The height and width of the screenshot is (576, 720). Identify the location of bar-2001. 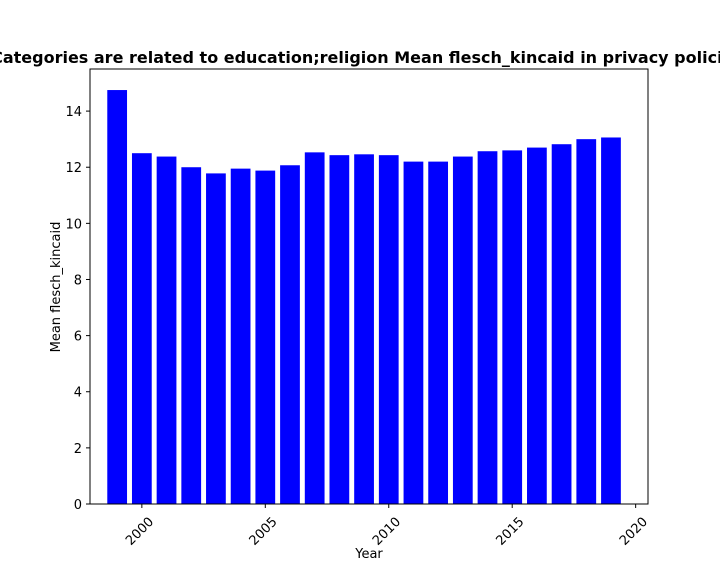
(166, 330).